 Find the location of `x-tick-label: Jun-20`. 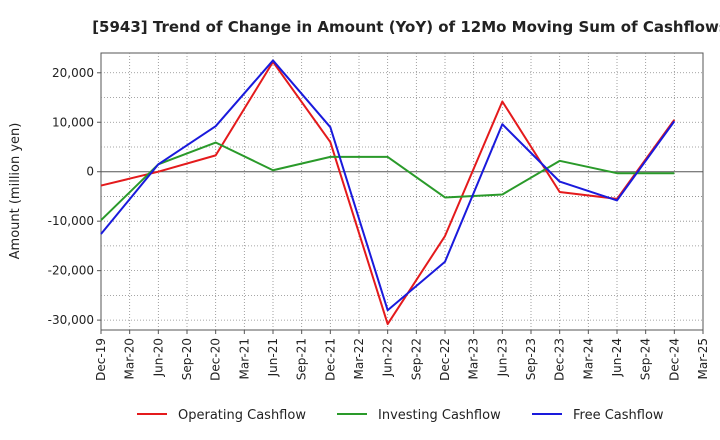

x-tick-label: Jun-20 is located at coordinates (158, 357).